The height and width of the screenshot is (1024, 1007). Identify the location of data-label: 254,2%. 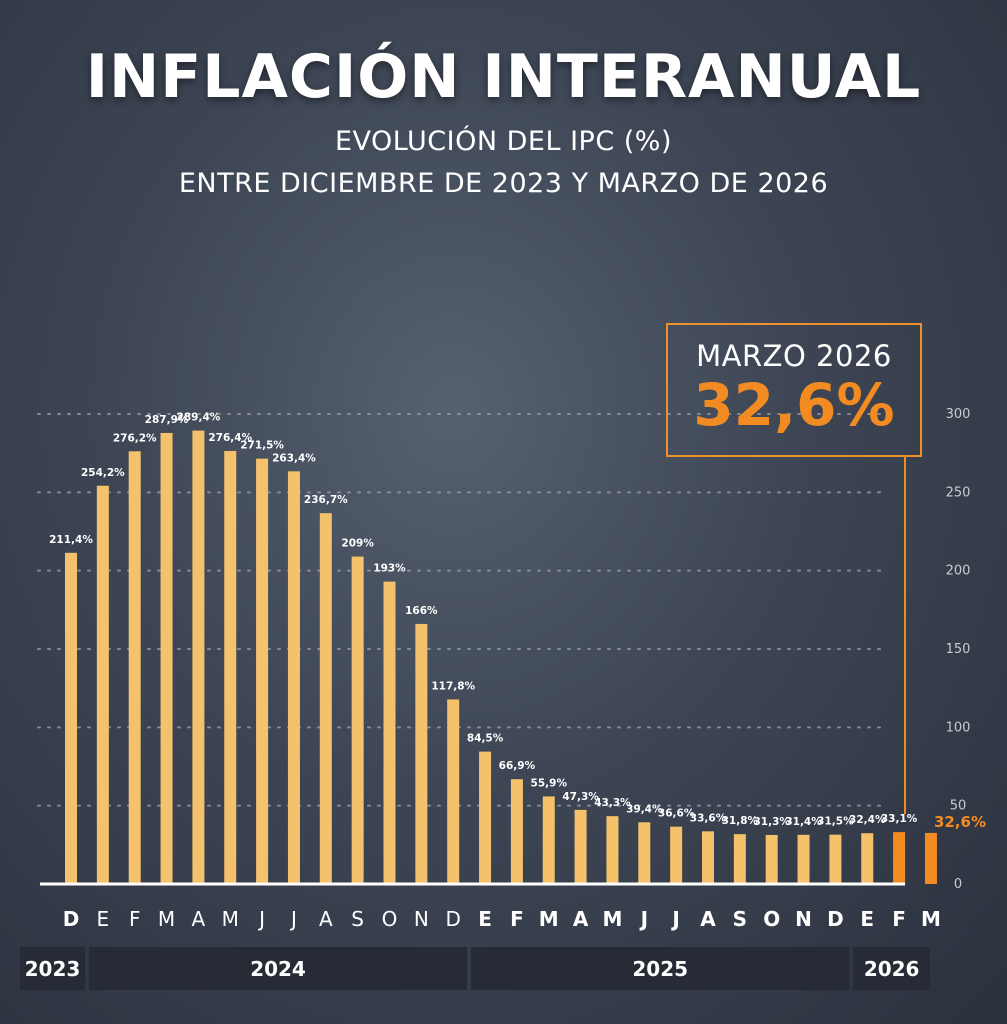
(103, 473).